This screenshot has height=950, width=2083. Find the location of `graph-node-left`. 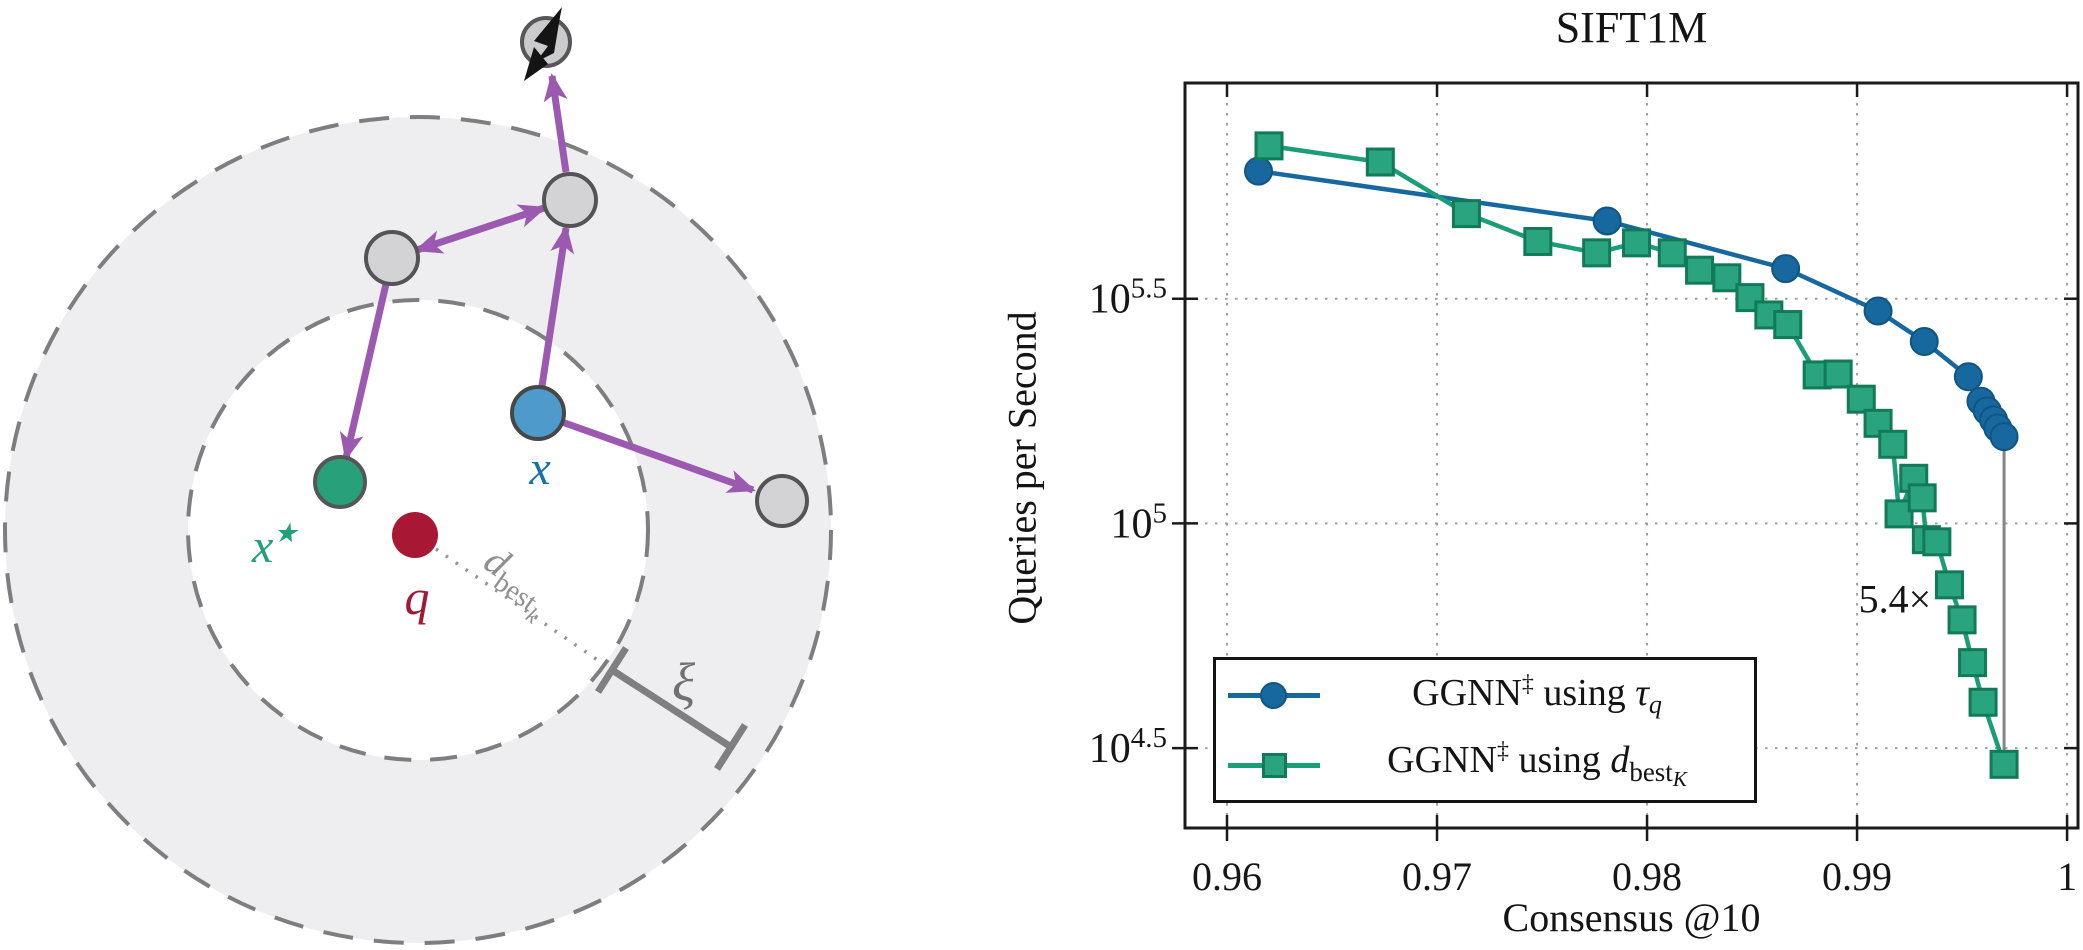

graph-node-left is located at coordinates (392, 258).